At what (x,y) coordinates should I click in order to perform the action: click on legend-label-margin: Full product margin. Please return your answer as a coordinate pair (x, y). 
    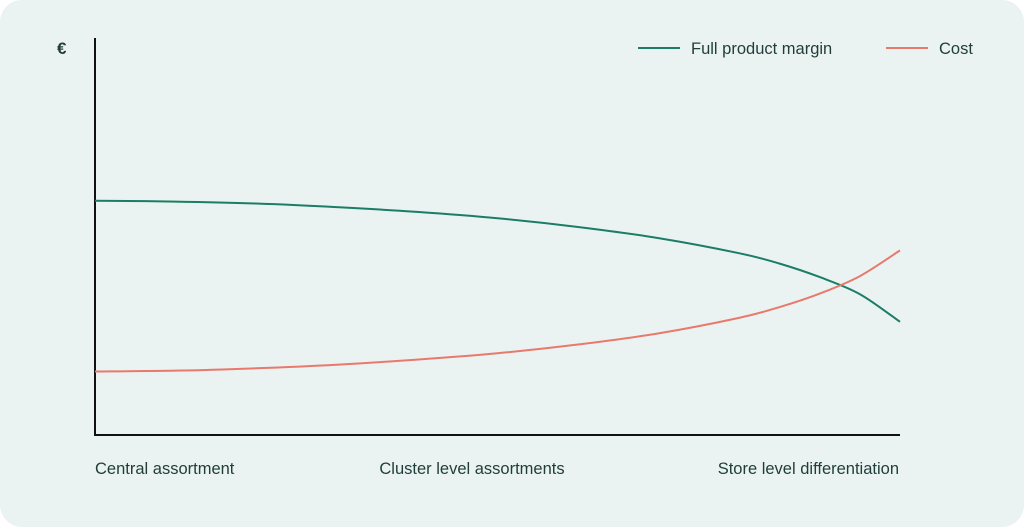
    Looking at the image, I should click on (761, 49).